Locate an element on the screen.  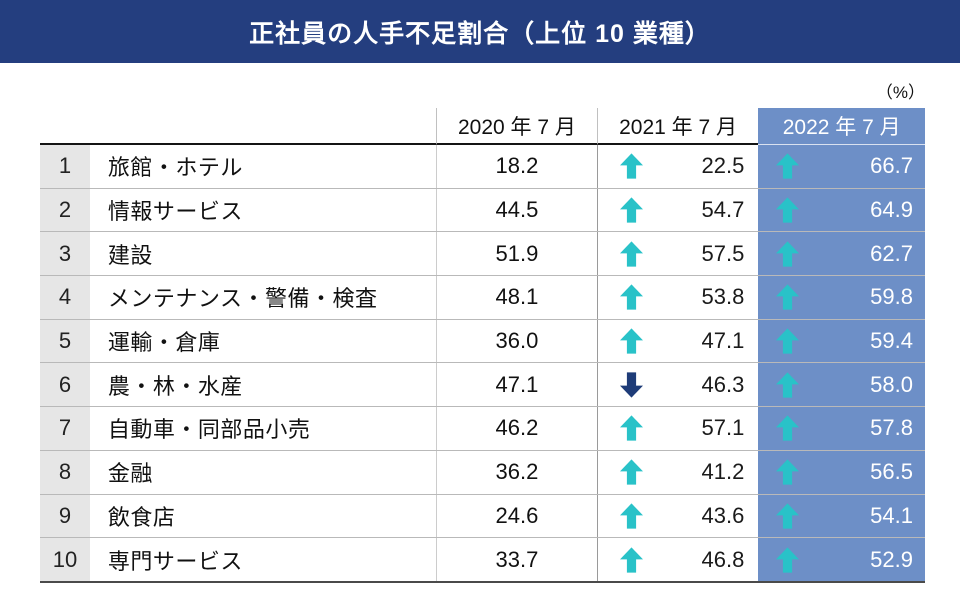
value-2021-cell: 57.5 is located at coordinates (677, 254).